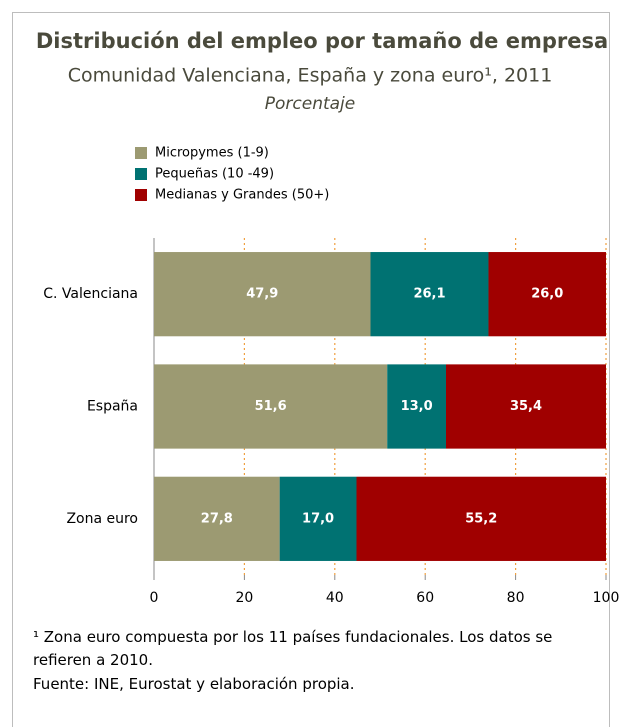  Describe the element at coordinates (335, 598) in the screenshot. I see `x-tick-label: 40` at that location.